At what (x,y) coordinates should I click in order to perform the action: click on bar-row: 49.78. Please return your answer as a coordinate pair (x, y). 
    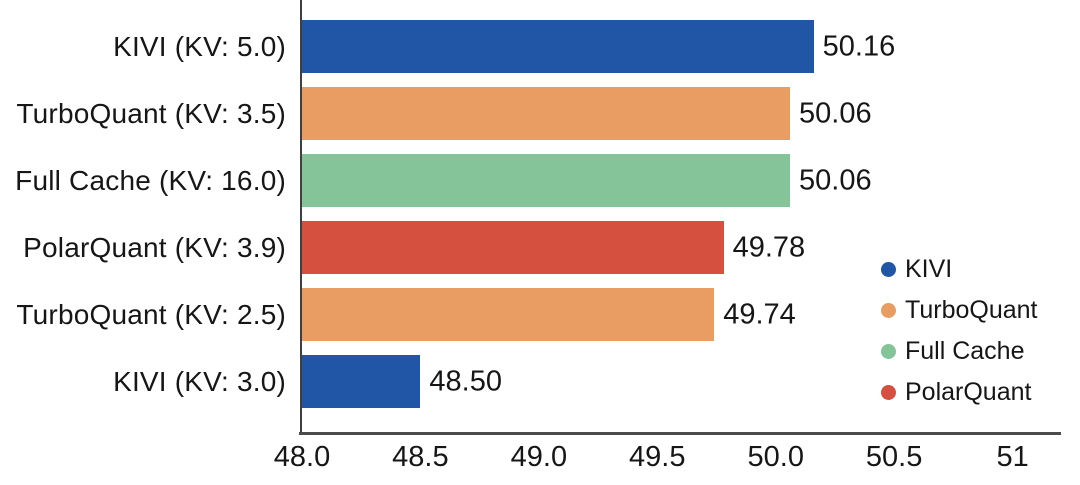
    Looking at the image, I should click on (681, 247).